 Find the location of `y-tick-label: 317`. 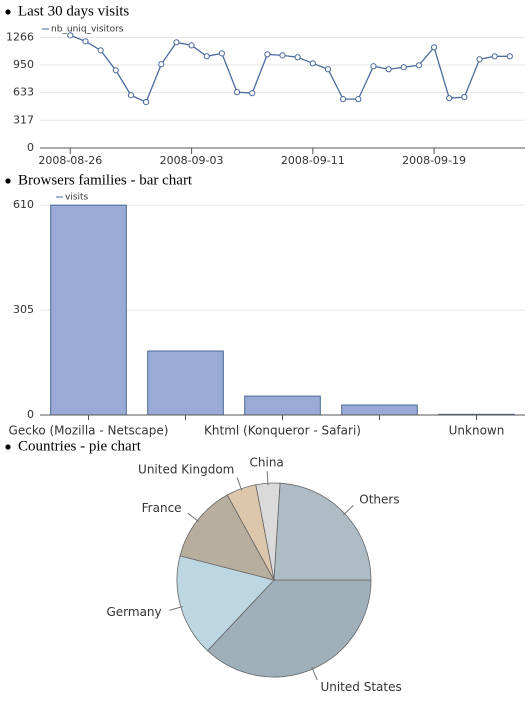

y-tick-label: 317 is located at coordinates (23, 119).